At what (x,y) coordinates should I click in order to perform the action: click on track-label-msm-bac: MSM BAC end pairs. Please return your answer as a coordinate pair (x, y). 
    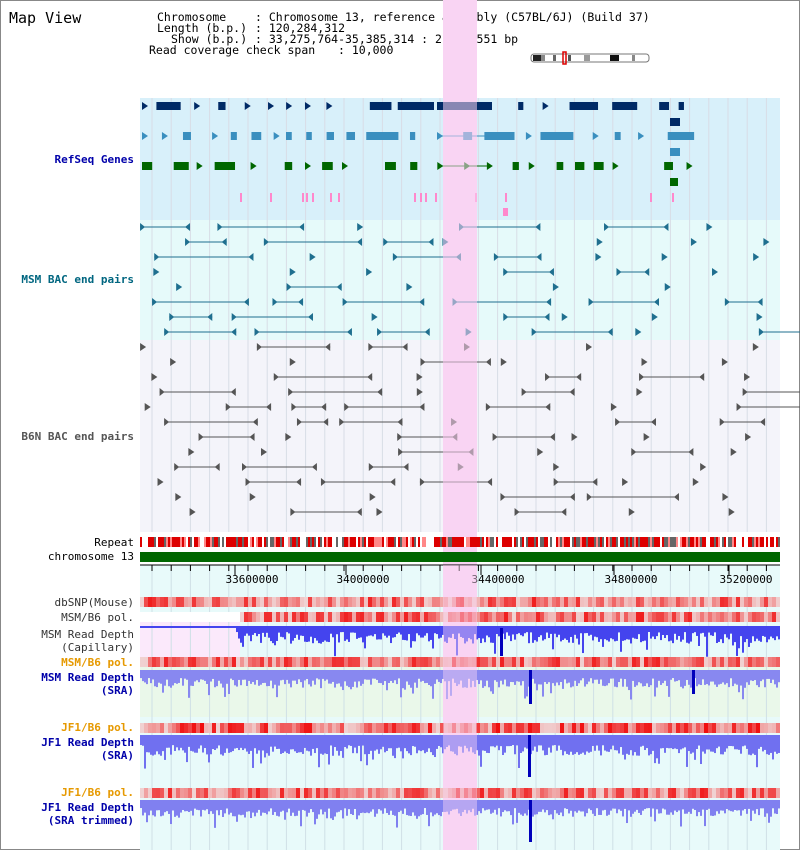
    Looking at the image, I should click on (77, 279).